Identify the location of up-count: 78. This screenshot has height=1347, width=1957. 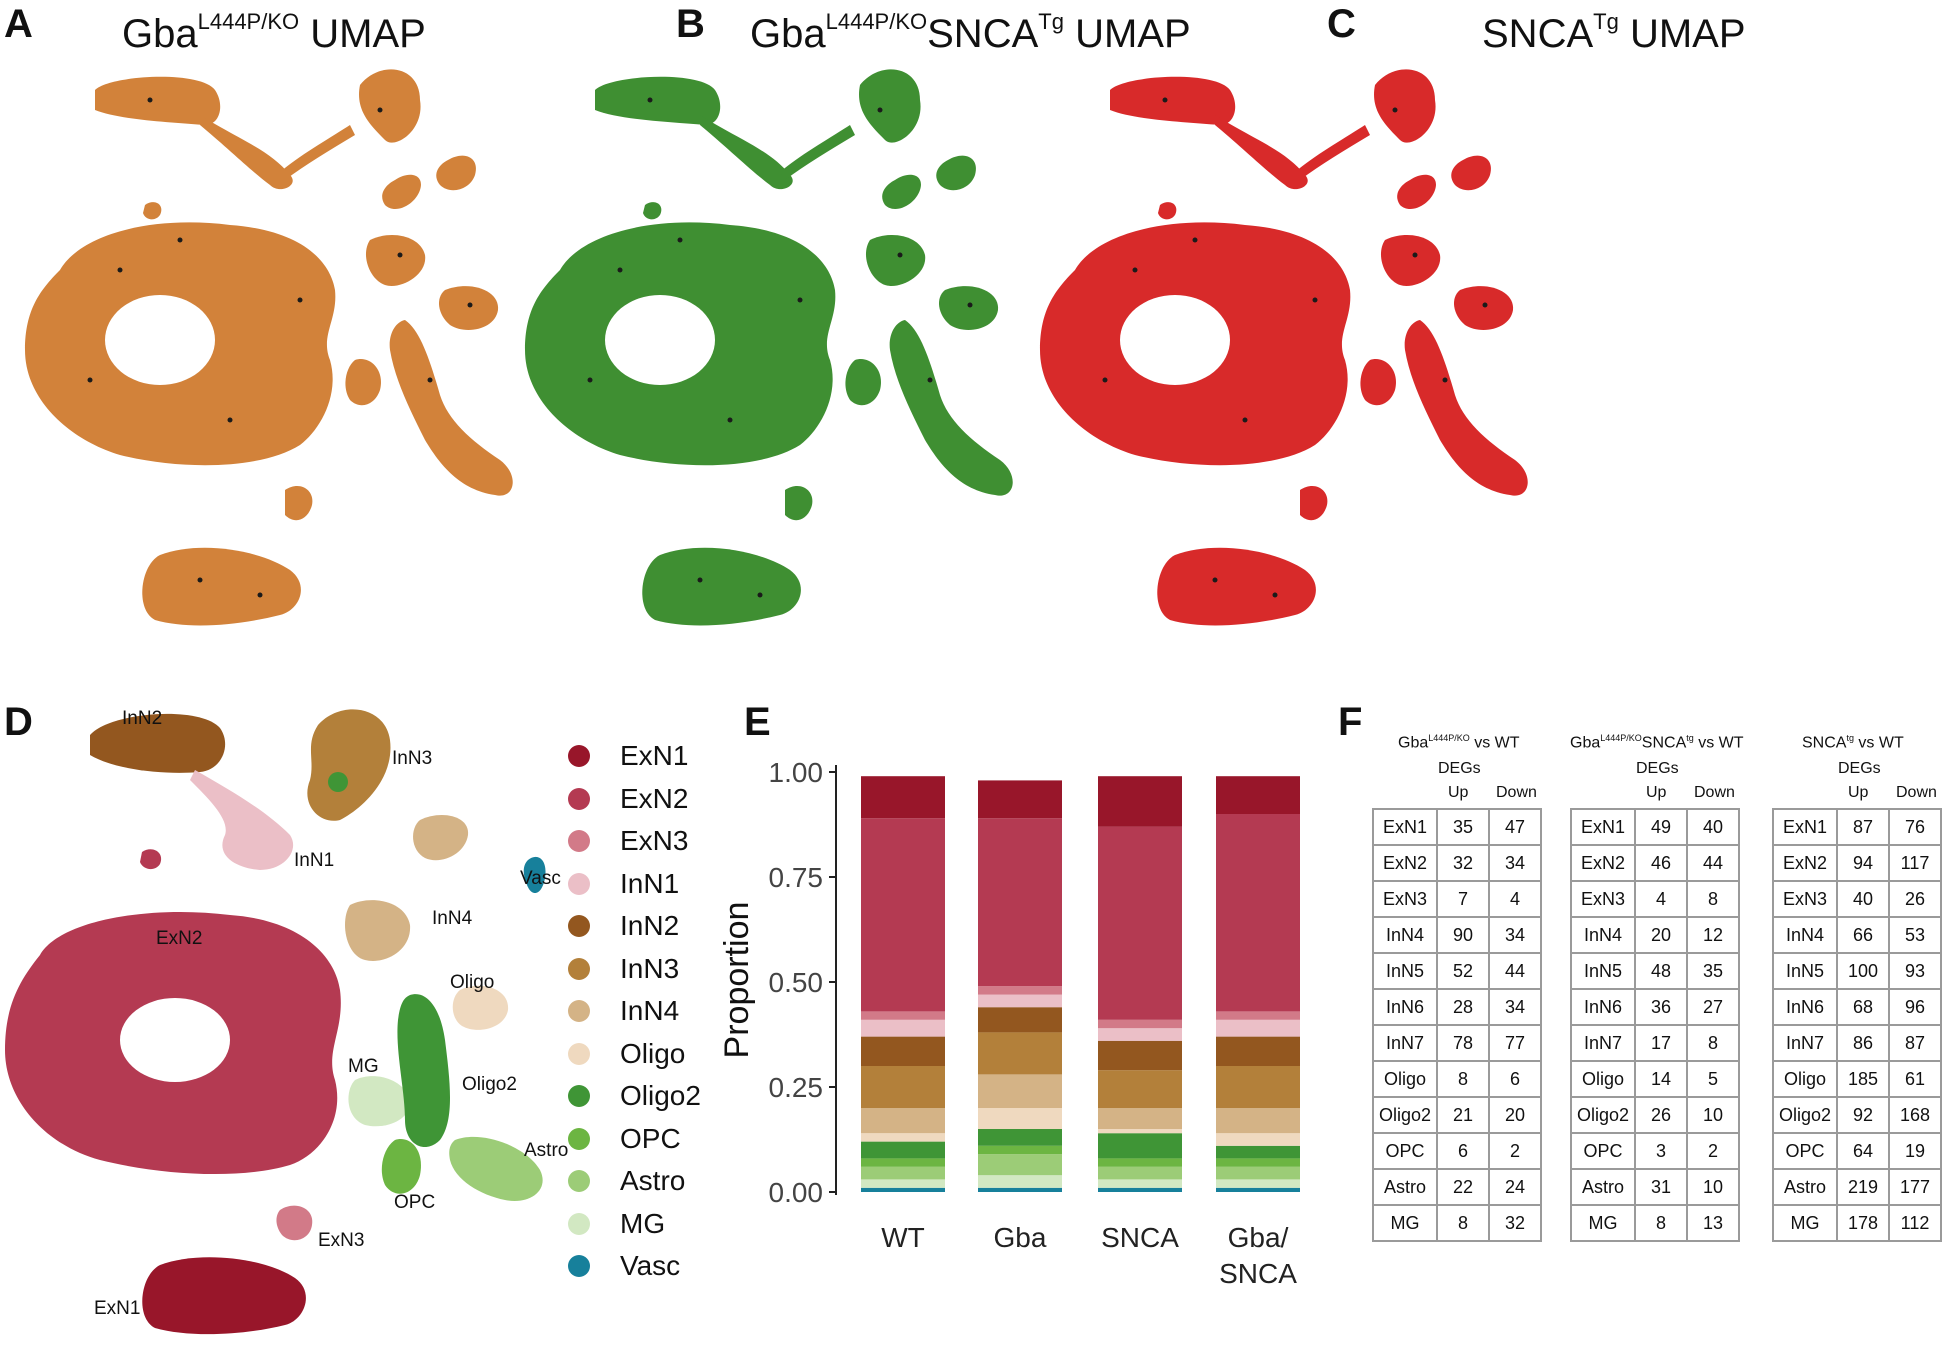
(1463, 1043).